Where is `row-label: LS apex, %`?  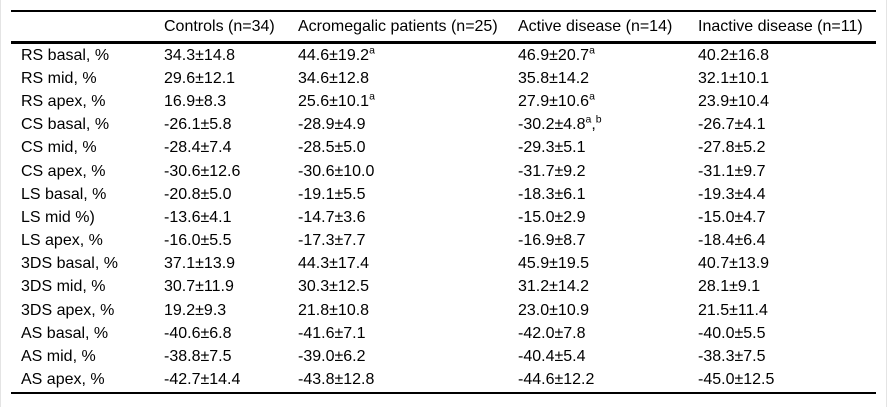
row-label: LS apex, % is located at coordinates (62, 241).